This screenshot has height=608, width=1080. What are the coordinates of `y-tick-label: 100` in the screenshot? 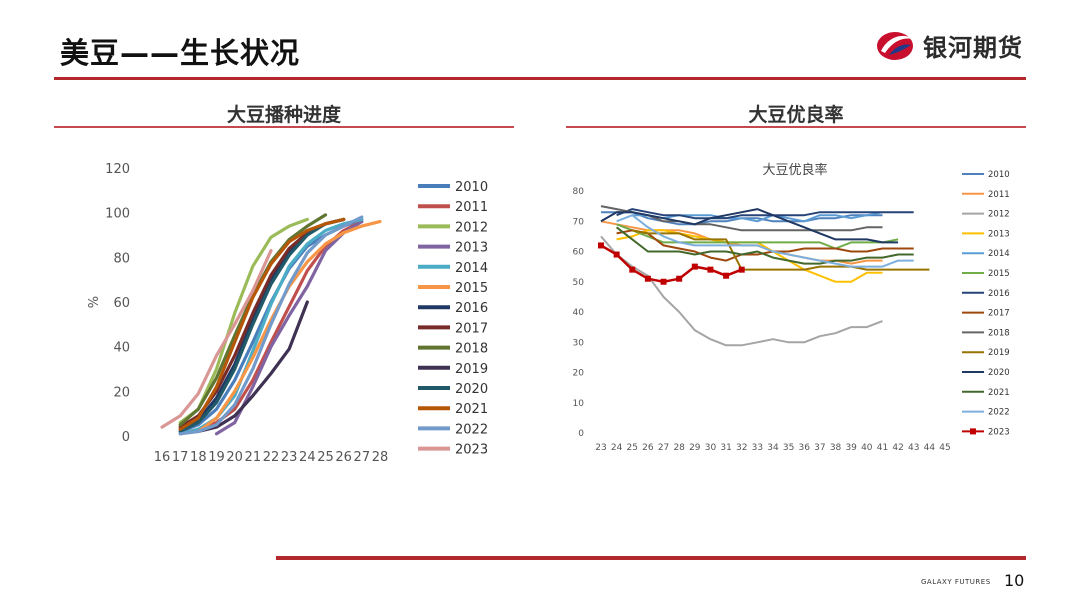 It's located at (117, 214).